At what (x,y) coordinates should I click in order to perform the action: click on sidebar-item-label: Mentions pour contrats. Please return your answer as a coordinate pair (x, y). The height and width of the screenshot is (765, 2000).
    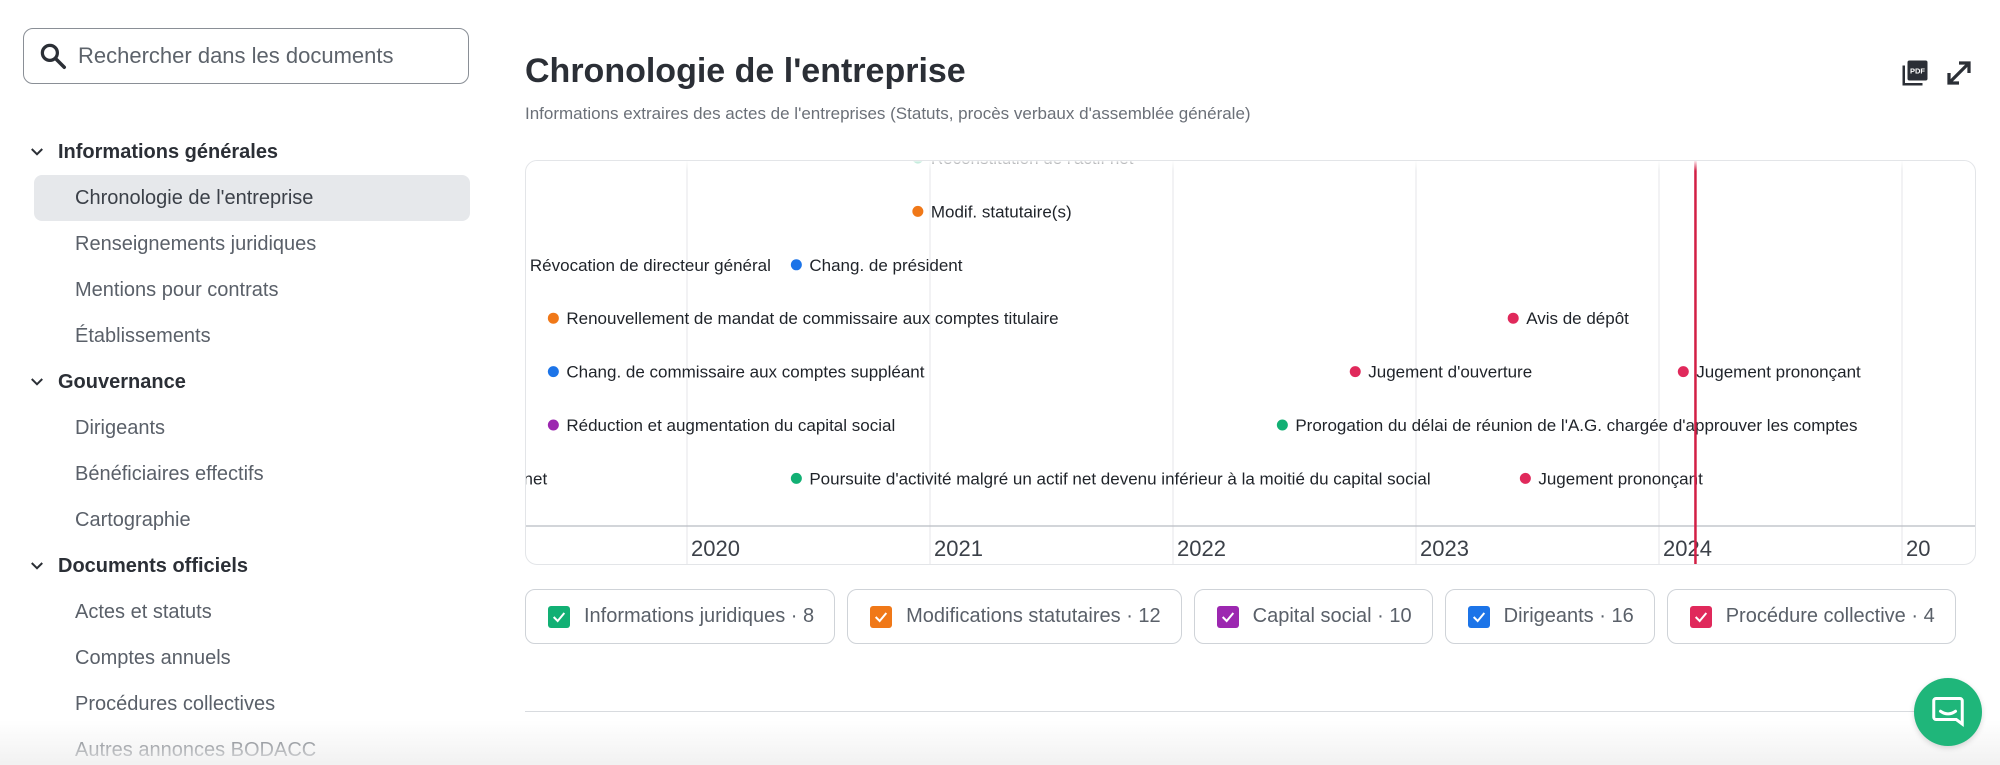
    Looking at the image, I should click on (177, 289).